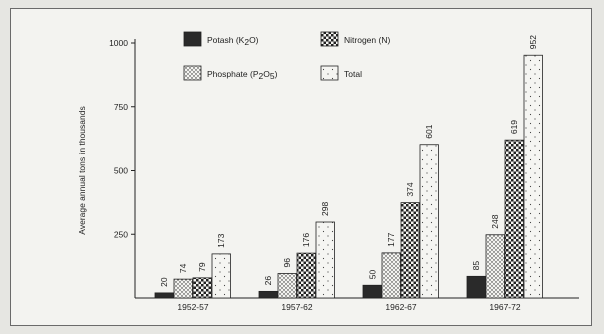 This screenshot has width=604, height=334. Describe the element at coordinates (164, 282) in the screenshot. I see `data-label: 20` at that location.